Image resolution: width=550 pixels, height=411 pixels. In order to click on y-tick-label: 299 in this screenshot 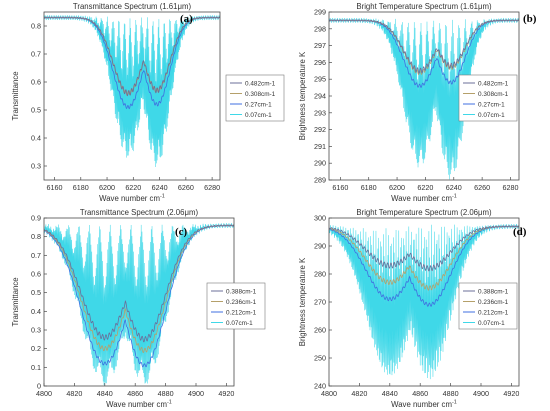, I will do `click(320, 12)`.